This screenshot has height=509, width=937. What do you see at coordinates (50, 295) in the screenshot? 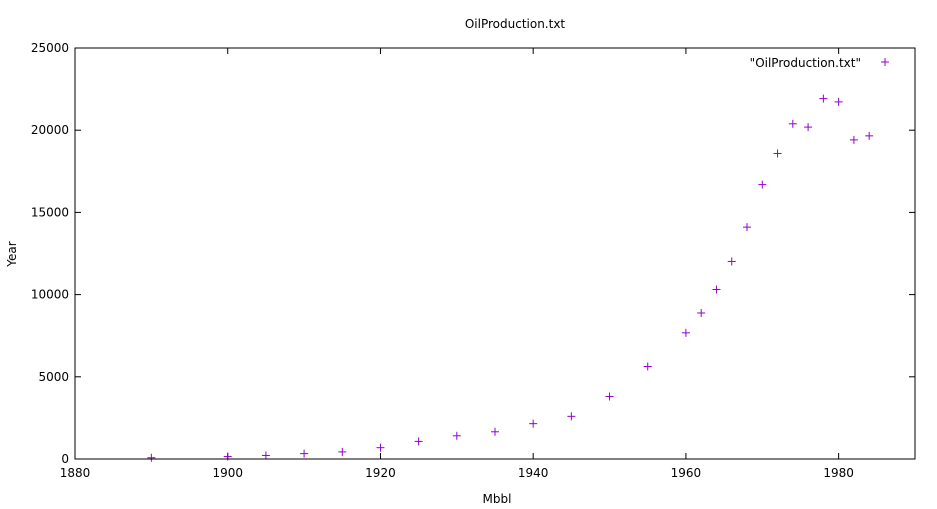
I see `y-tick-label: 10000` at bounding box center [50, 295].